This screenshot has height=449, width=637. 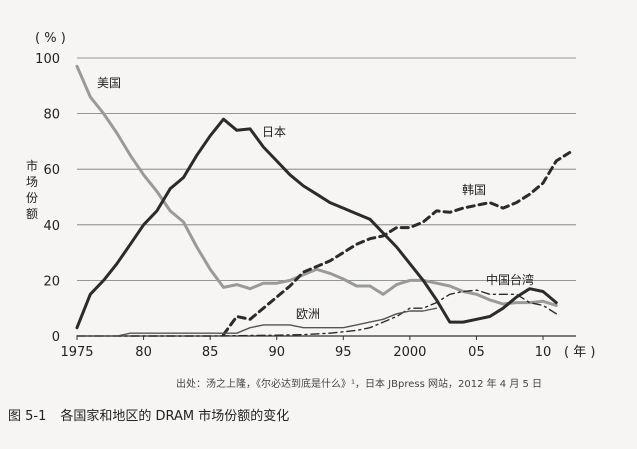 I want to click on y-axis-label-char: 额, so click(x=32, y=214).